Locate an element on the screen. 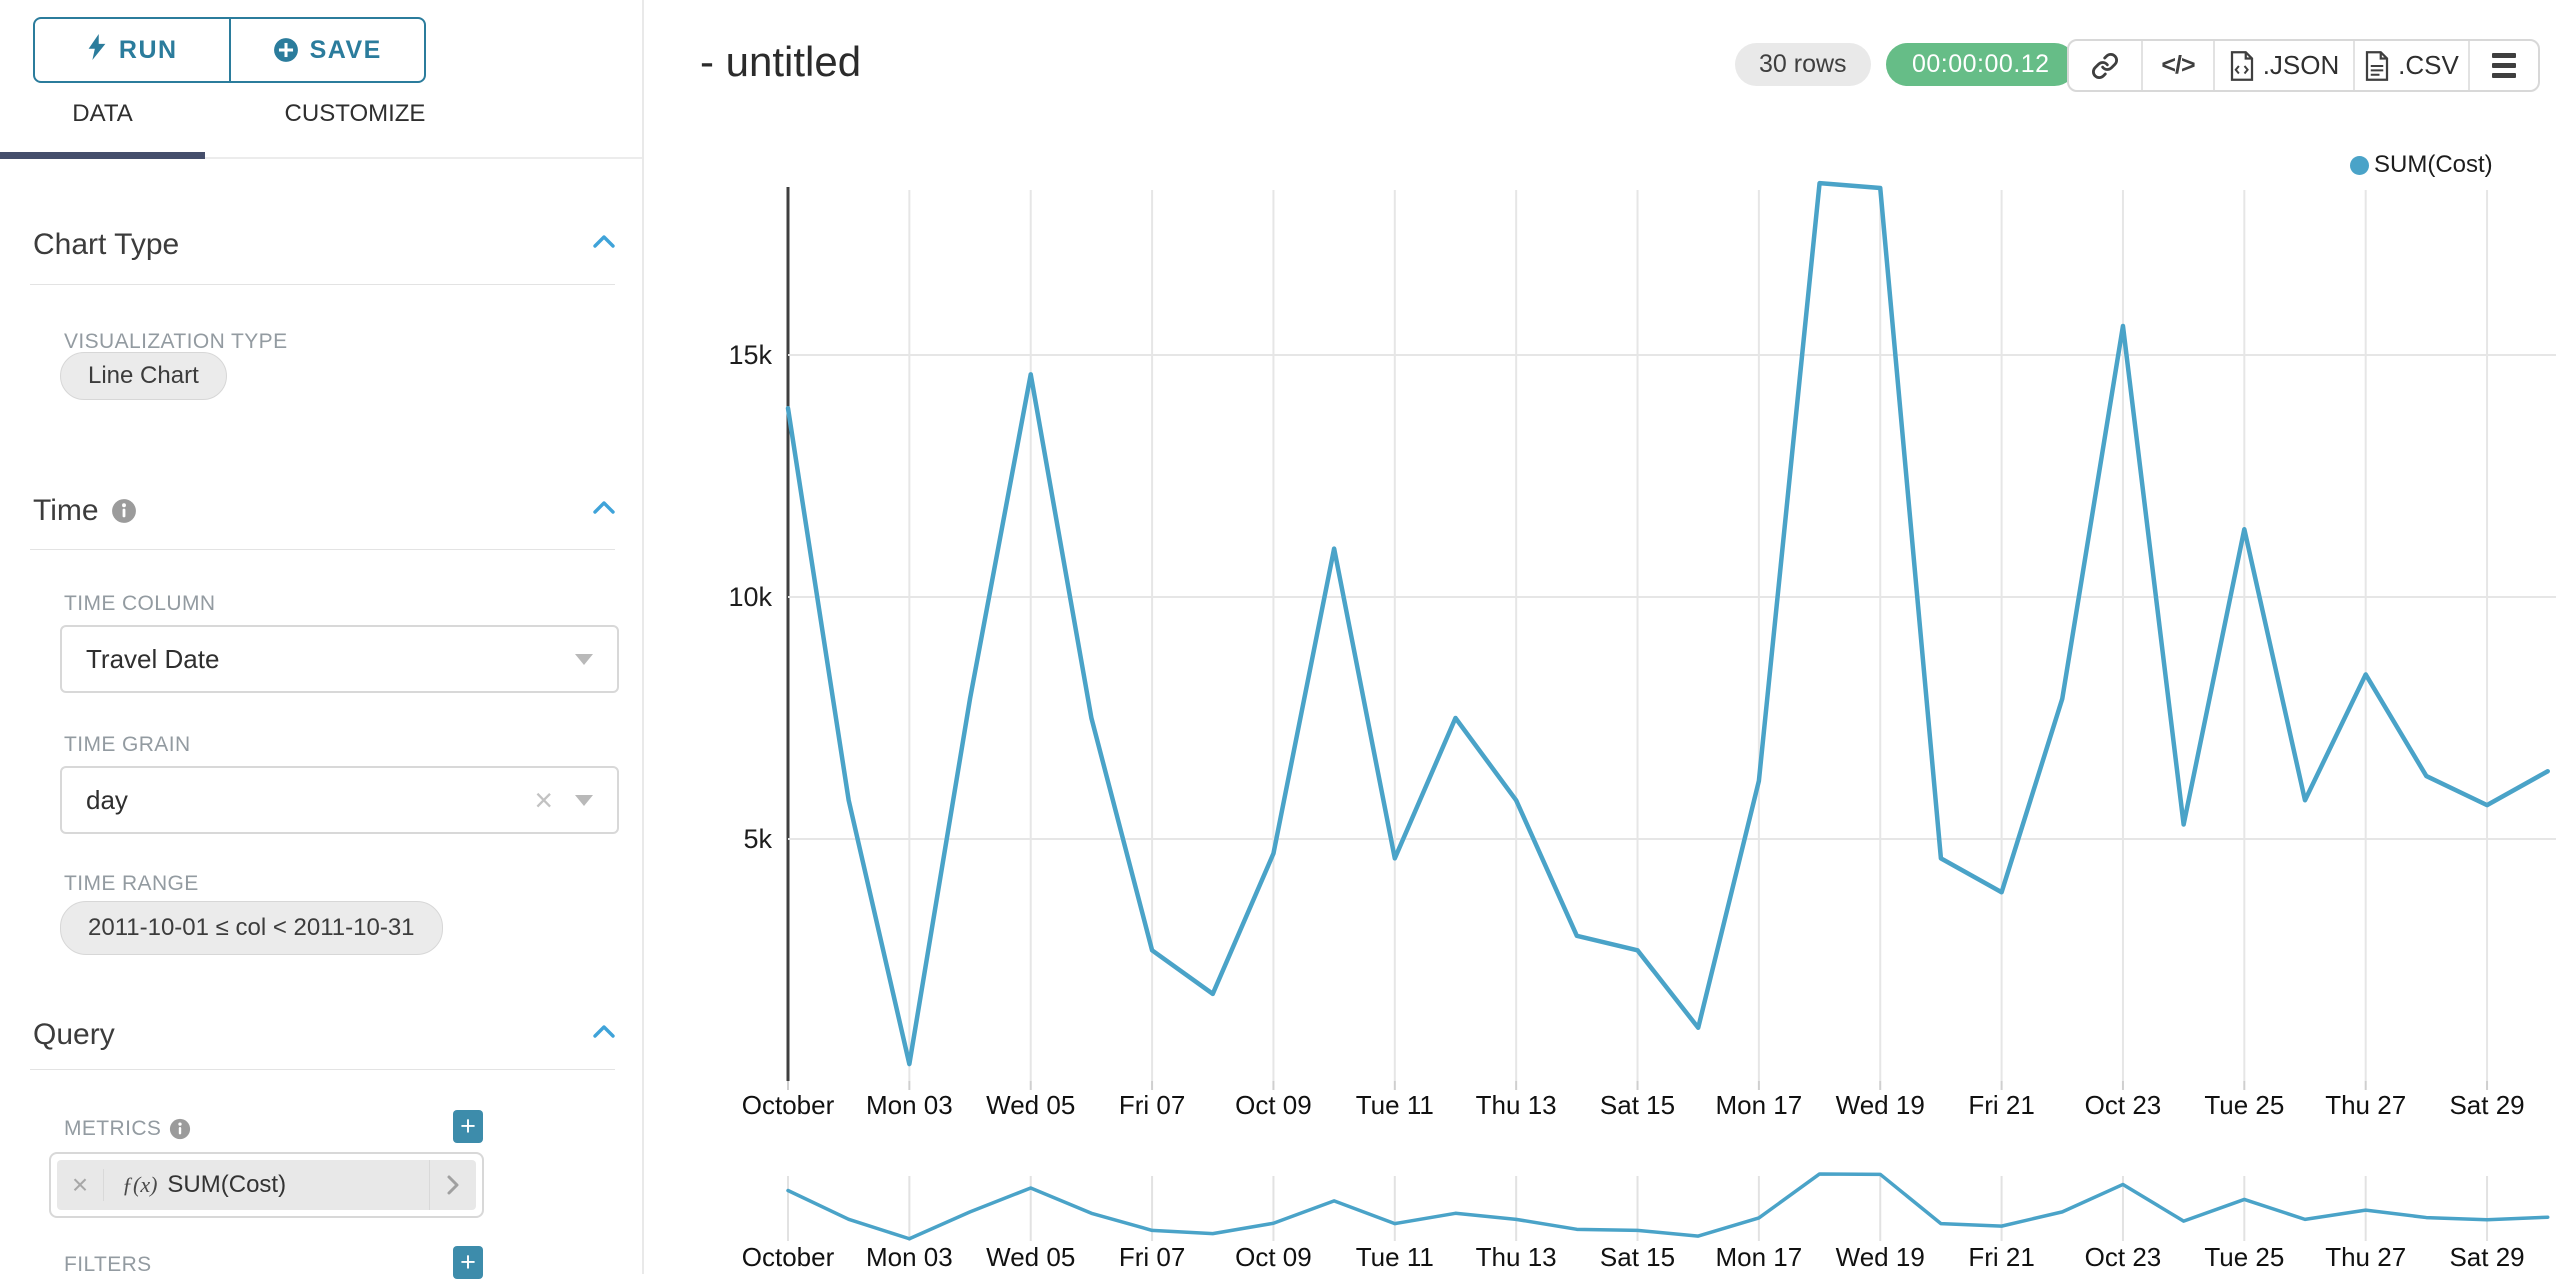 The width and height of the screenshot is (2576, 1279). range-selector-tick-label: Thu 27 is located at coordinates (2365, 1257).